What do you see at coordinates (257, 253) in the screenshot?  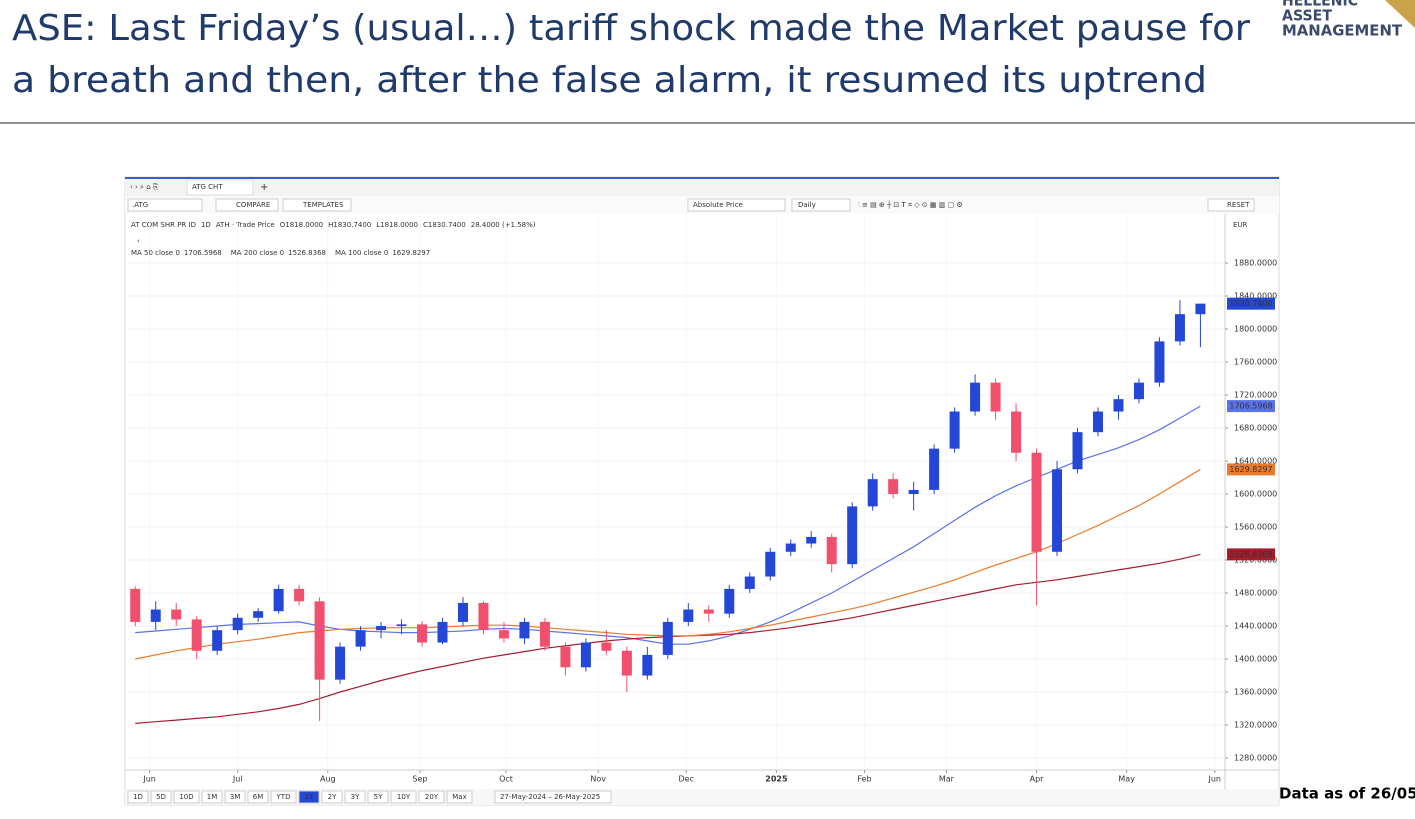 I see `legend-name: MA 200 close 0` at bounding box center [257, 253].